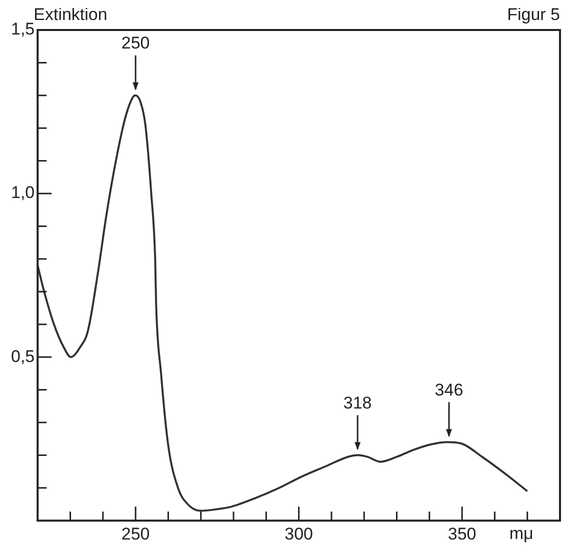 The width and height of the screenshot is (572, 557). I want to click on x-axis-title: mμ, so click(521, 533).